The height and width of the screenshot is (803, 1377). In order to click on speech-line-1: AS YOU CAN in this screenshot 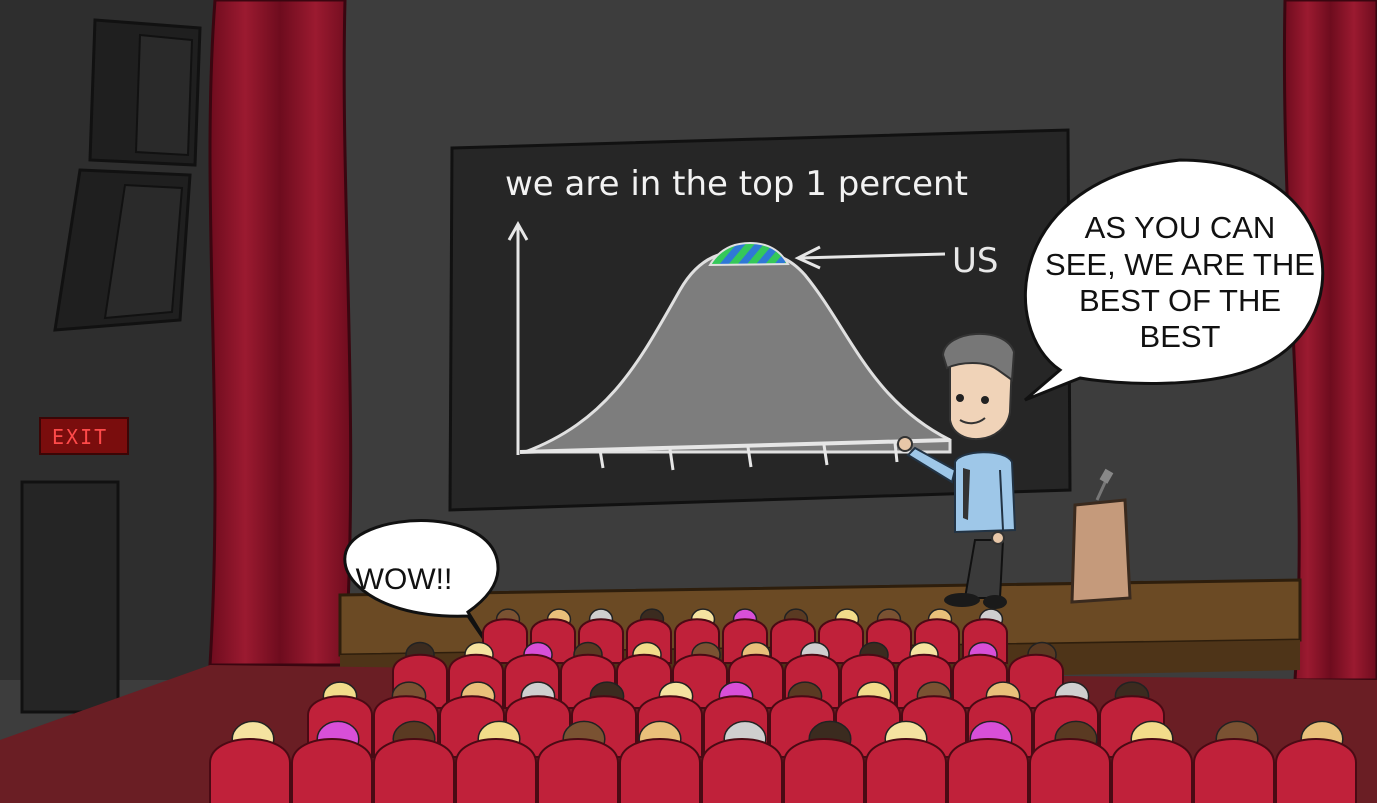, I will do `click(1180, 227)`.